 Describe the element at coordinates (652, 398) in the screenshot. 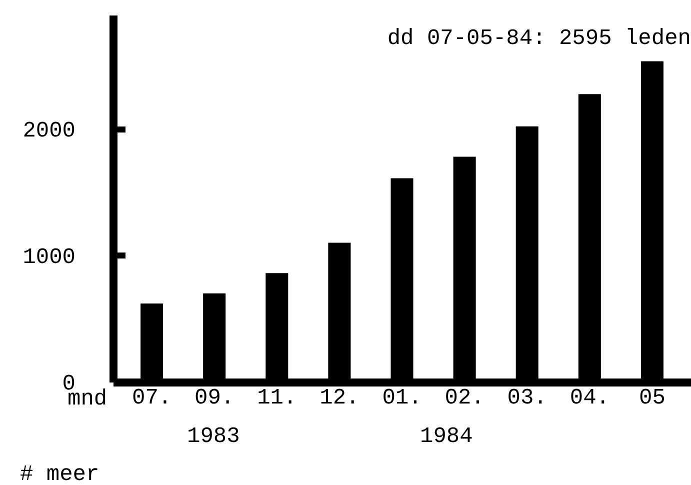

I see `x-tick-label: 05` at that location.